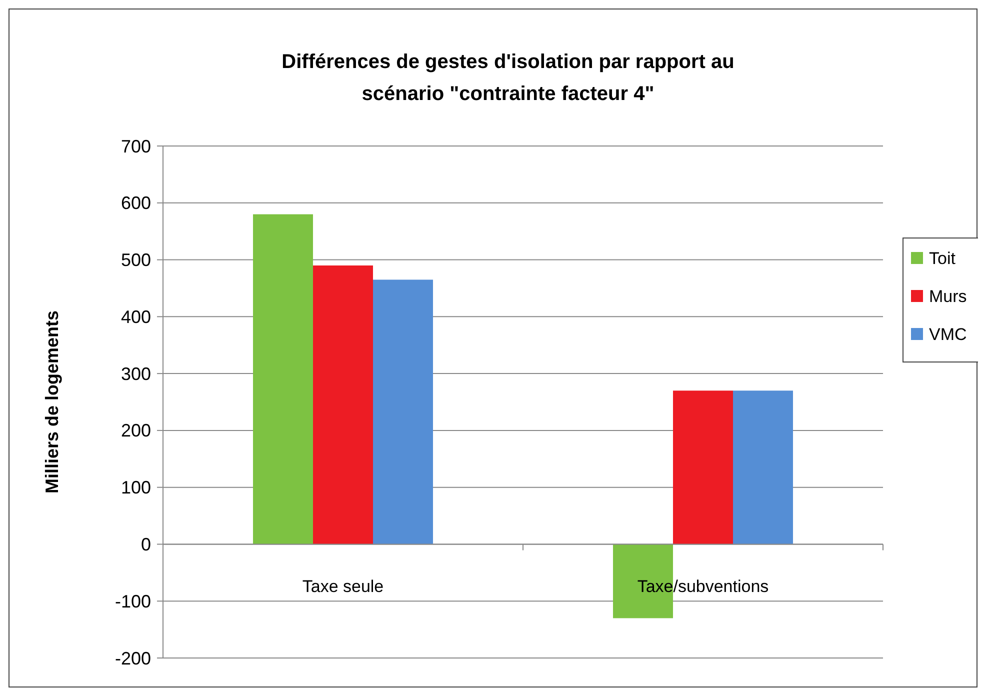 The height and width of the screenshot is (695, 986). Describe the element at coordinates (135, 203) in the screenshot. I see `y-tick-label: 600` at that location.